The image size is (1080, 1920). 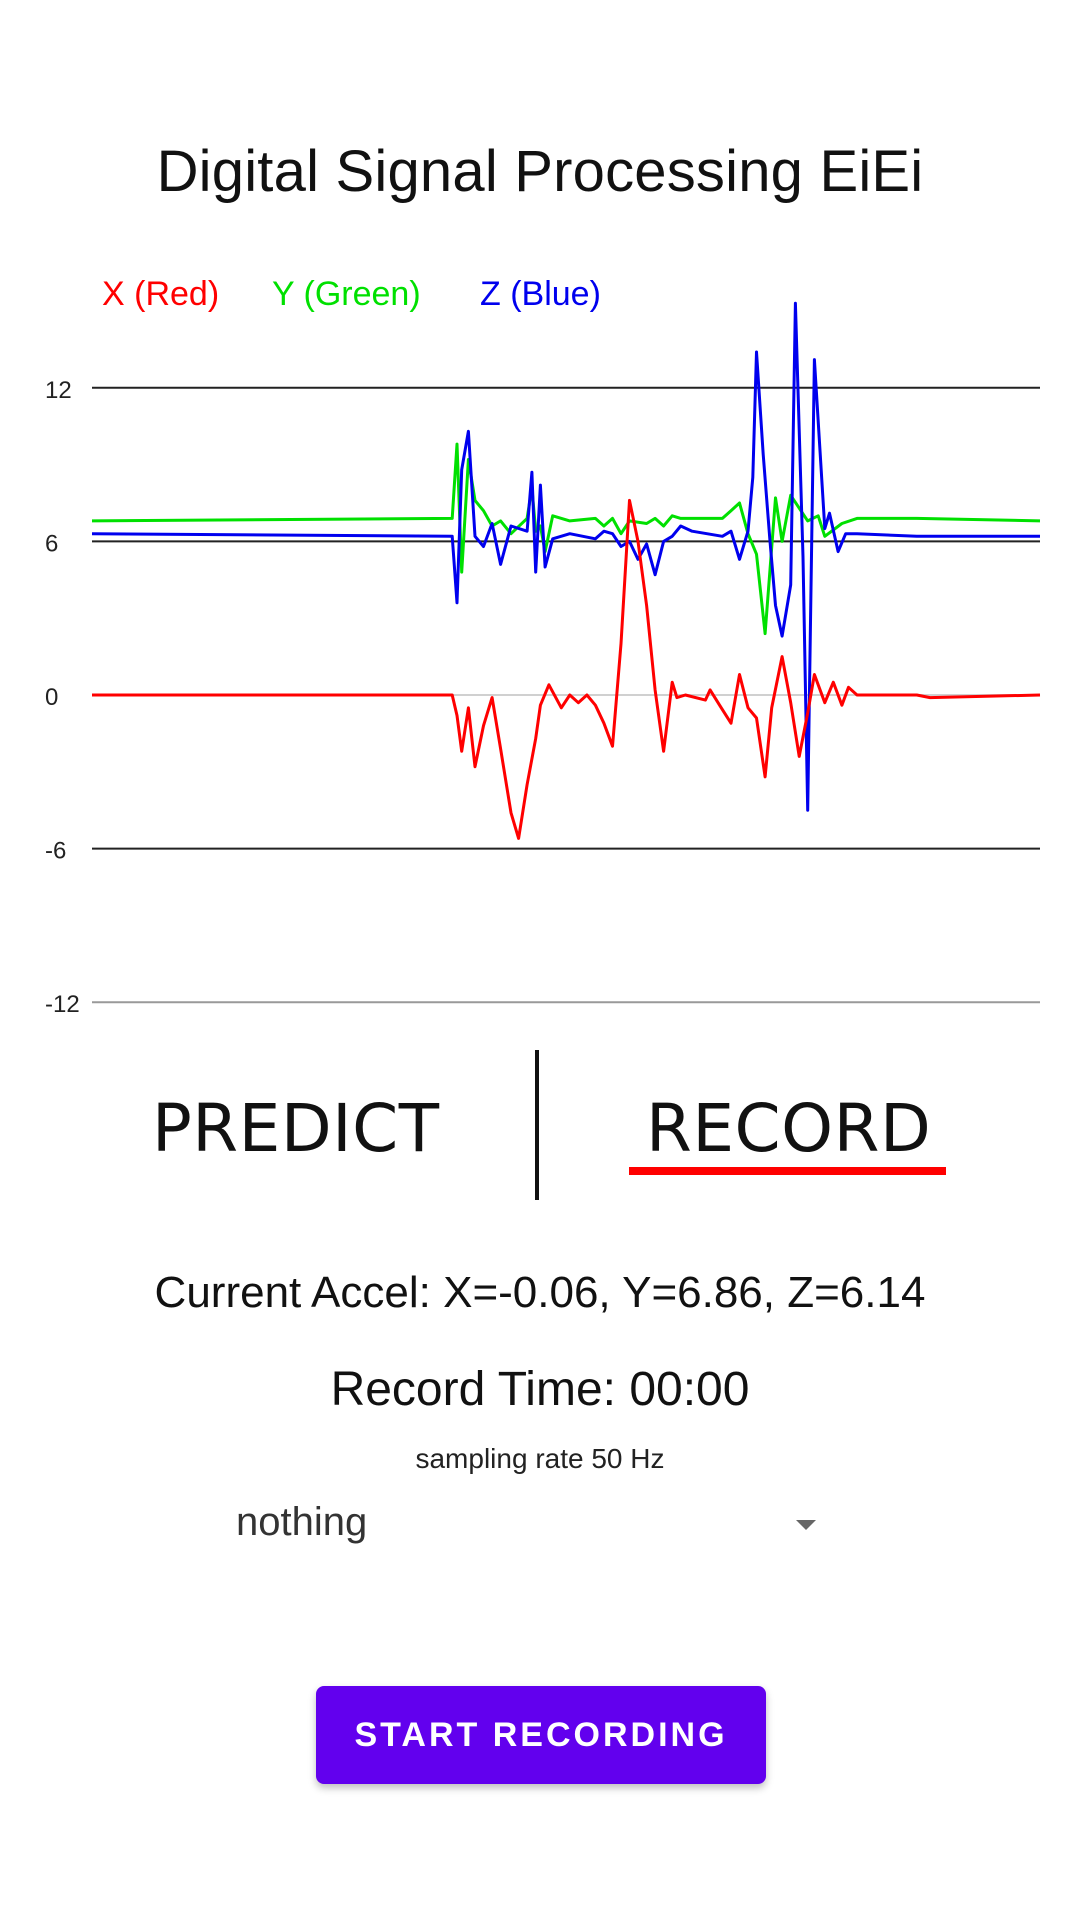 I want to click on active-tab-indicator, so click(x=787, y=1171).